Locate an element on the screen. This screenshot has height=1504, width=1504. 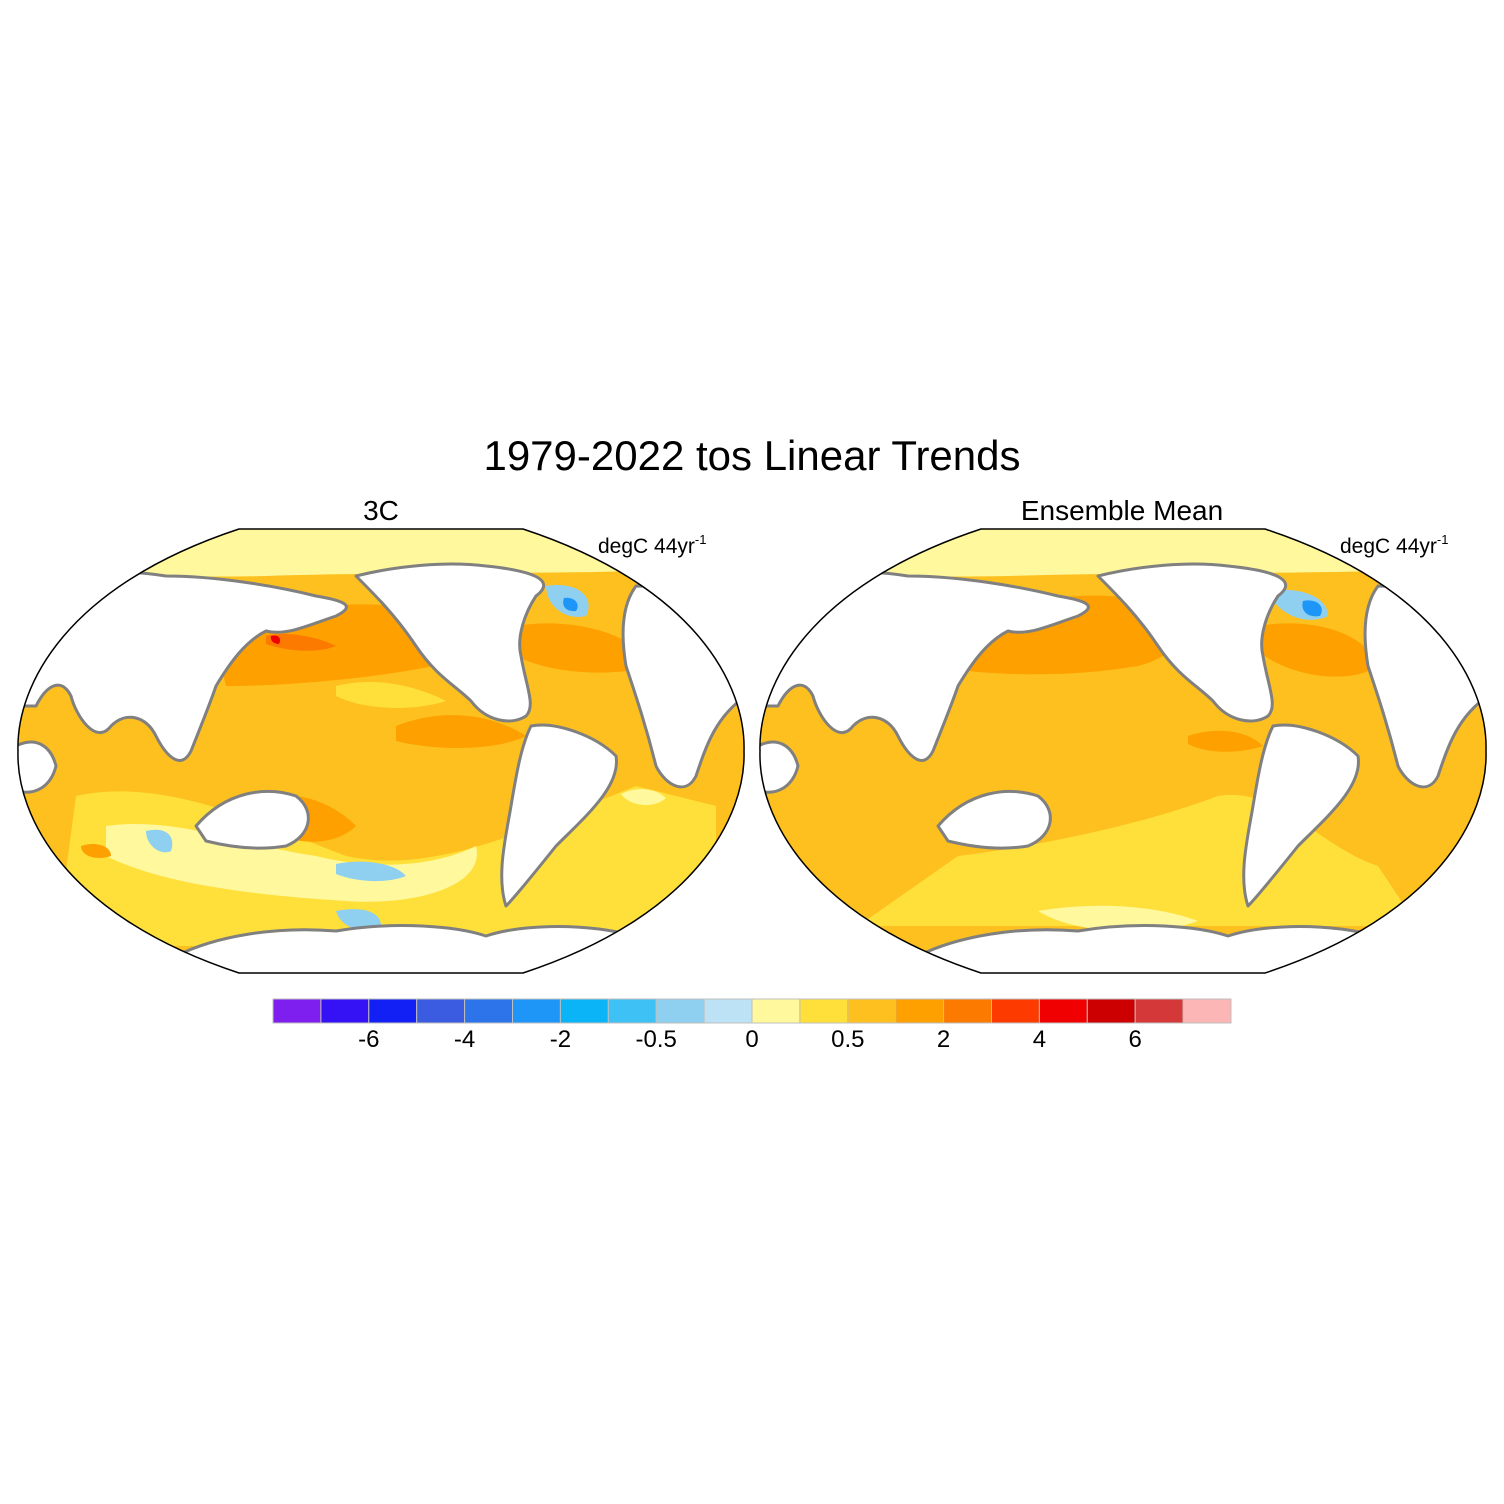
colorbar-tick-label: -0.5 is located at coordinates (656, 1039).